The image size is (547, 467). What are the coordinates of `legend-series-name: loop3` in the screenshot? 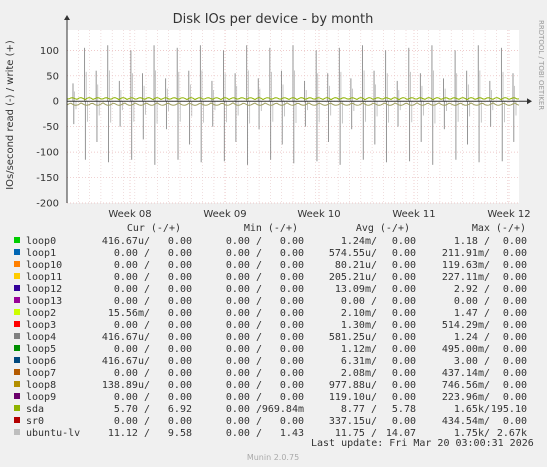 It's located at (41, 325).